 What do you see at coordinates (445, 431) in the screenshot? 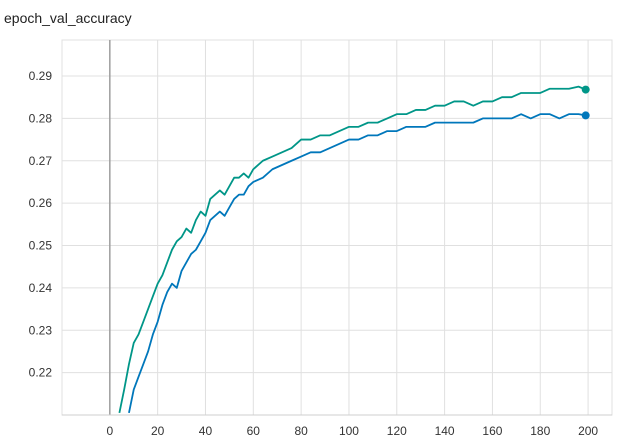
I see `x-tick-label: 140` at bounding box center [445, 431].